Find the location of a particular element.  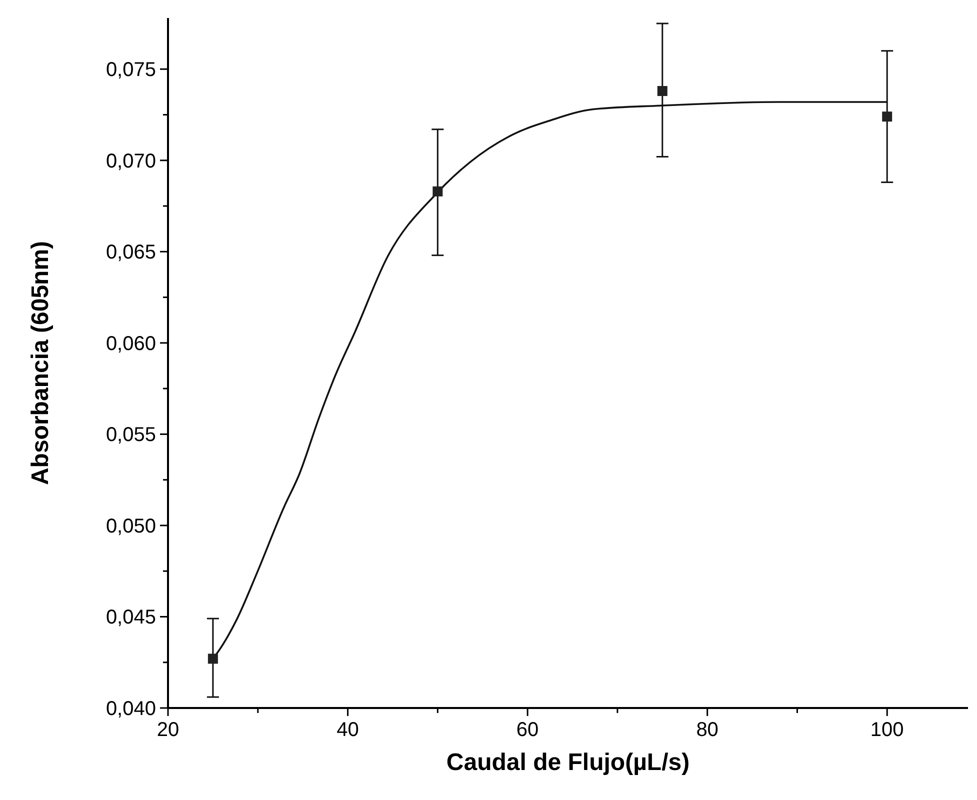

x-tick-label: 40 is located at coordinates (347, 730).